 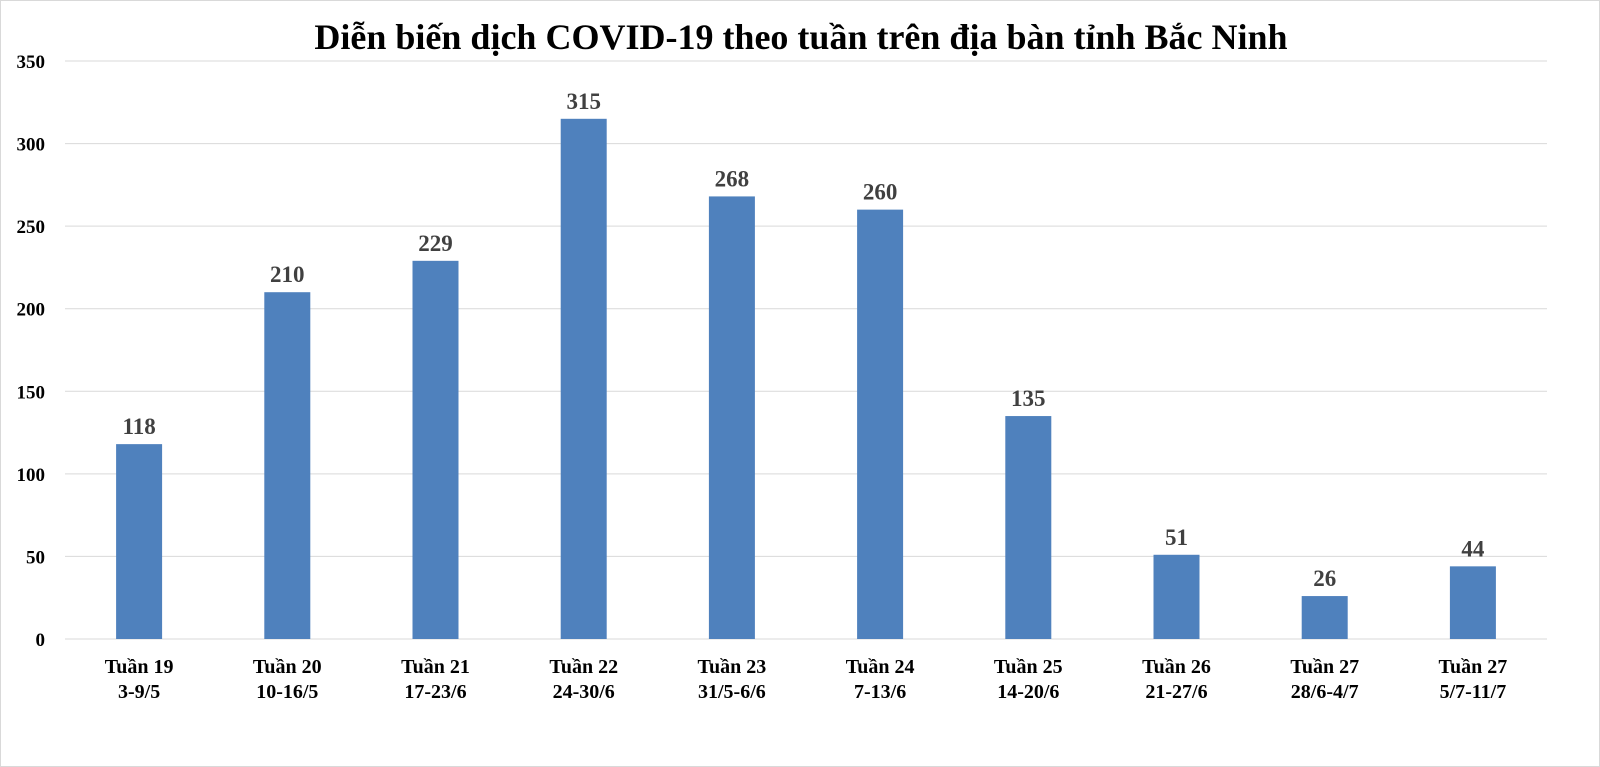 What do you see at coordinates (31, 392) in the screenshot?
I see `y-tick-label: 150` at bounding box center [31, 392].